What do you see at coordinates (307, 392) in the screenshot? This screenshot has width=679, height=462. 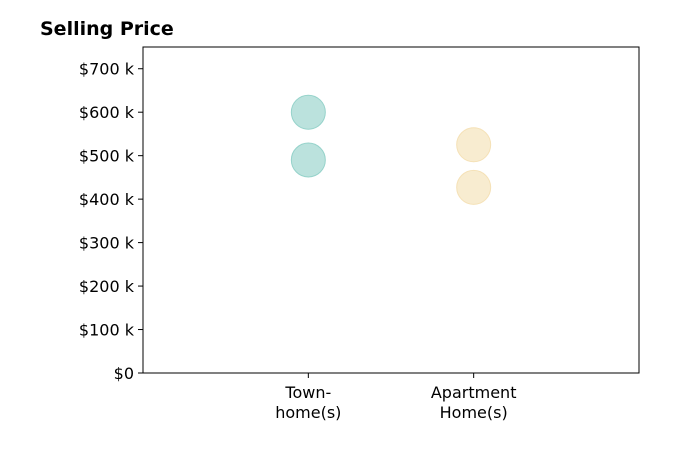 I see `x-tick-label: Town-` at bounding box center [307, 392].